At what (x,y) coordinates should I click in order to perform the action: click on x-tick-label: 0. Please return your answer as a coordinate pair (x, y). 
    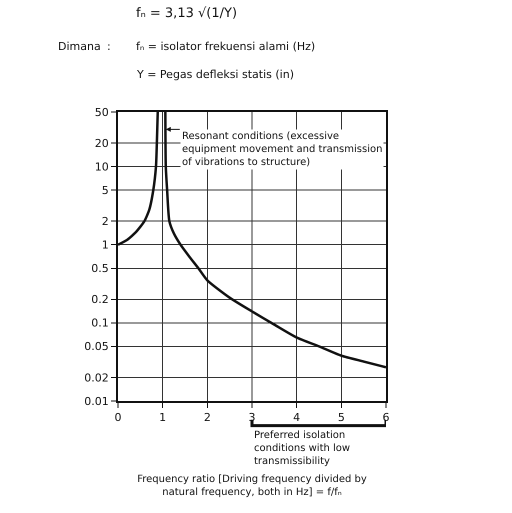
    Looking at the image, I should click on (118, 417).